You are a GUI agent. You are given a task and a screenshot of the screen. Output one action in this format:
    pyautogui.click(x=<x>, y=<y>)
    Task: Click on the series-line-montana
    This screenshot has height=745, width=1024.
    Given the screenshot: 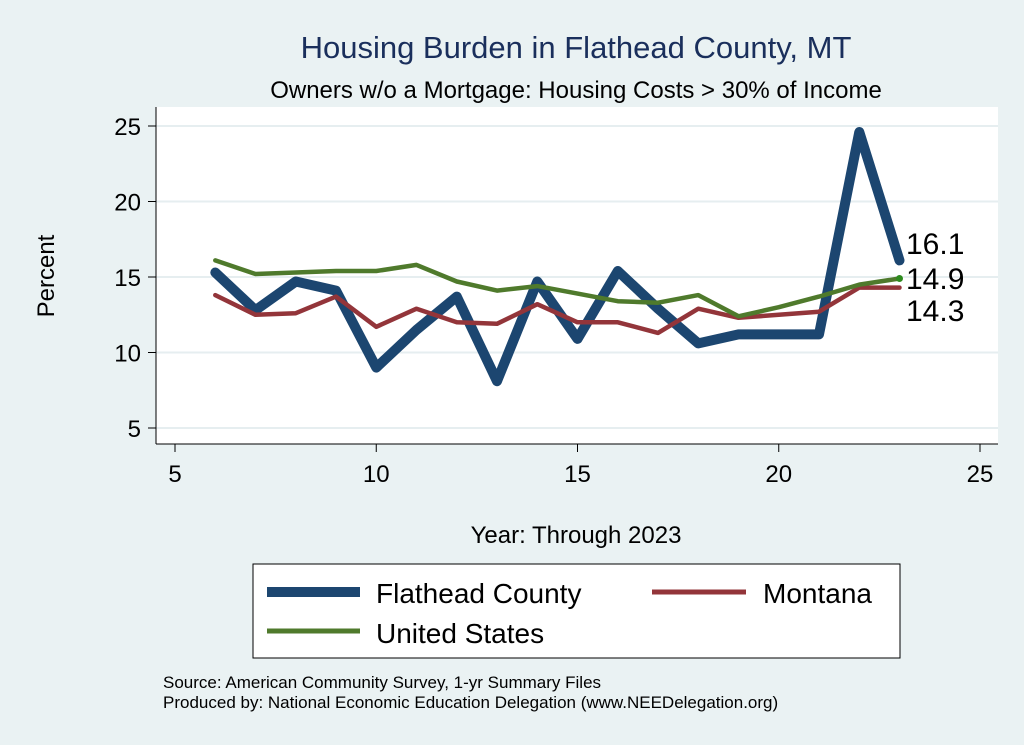 What is the action you would take?
    pyautogui.click(x=557, y=310)
    